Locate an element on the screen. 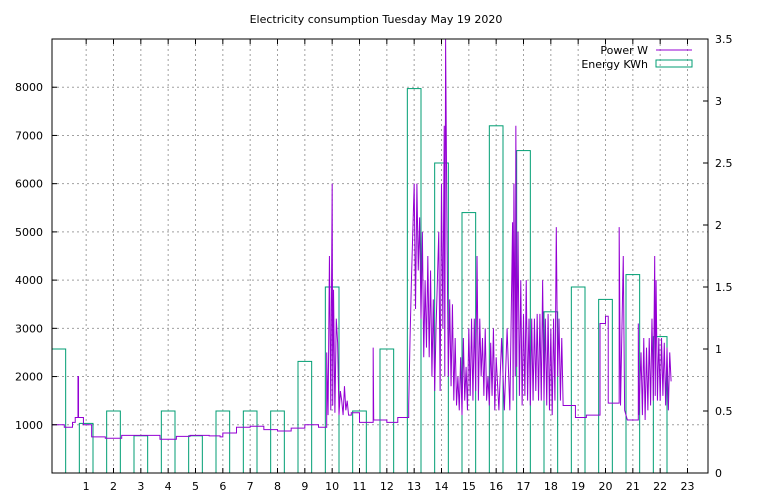 The height and width of the screenshot is (500, 768). y2-tick-label: 0 is located at coordinates (718, 473).